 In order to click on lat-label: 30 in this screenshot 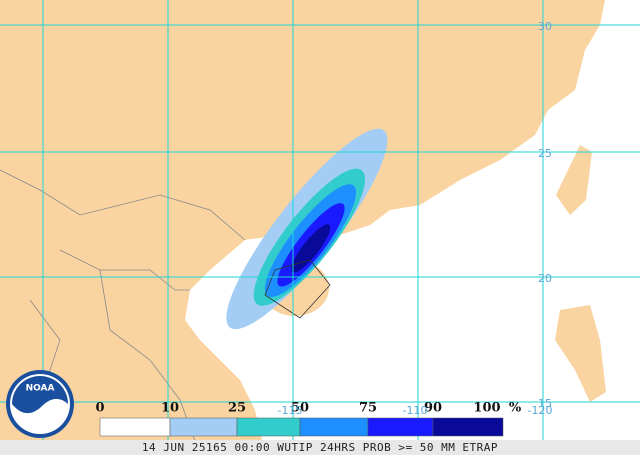, I will do `click(545, 26)`.